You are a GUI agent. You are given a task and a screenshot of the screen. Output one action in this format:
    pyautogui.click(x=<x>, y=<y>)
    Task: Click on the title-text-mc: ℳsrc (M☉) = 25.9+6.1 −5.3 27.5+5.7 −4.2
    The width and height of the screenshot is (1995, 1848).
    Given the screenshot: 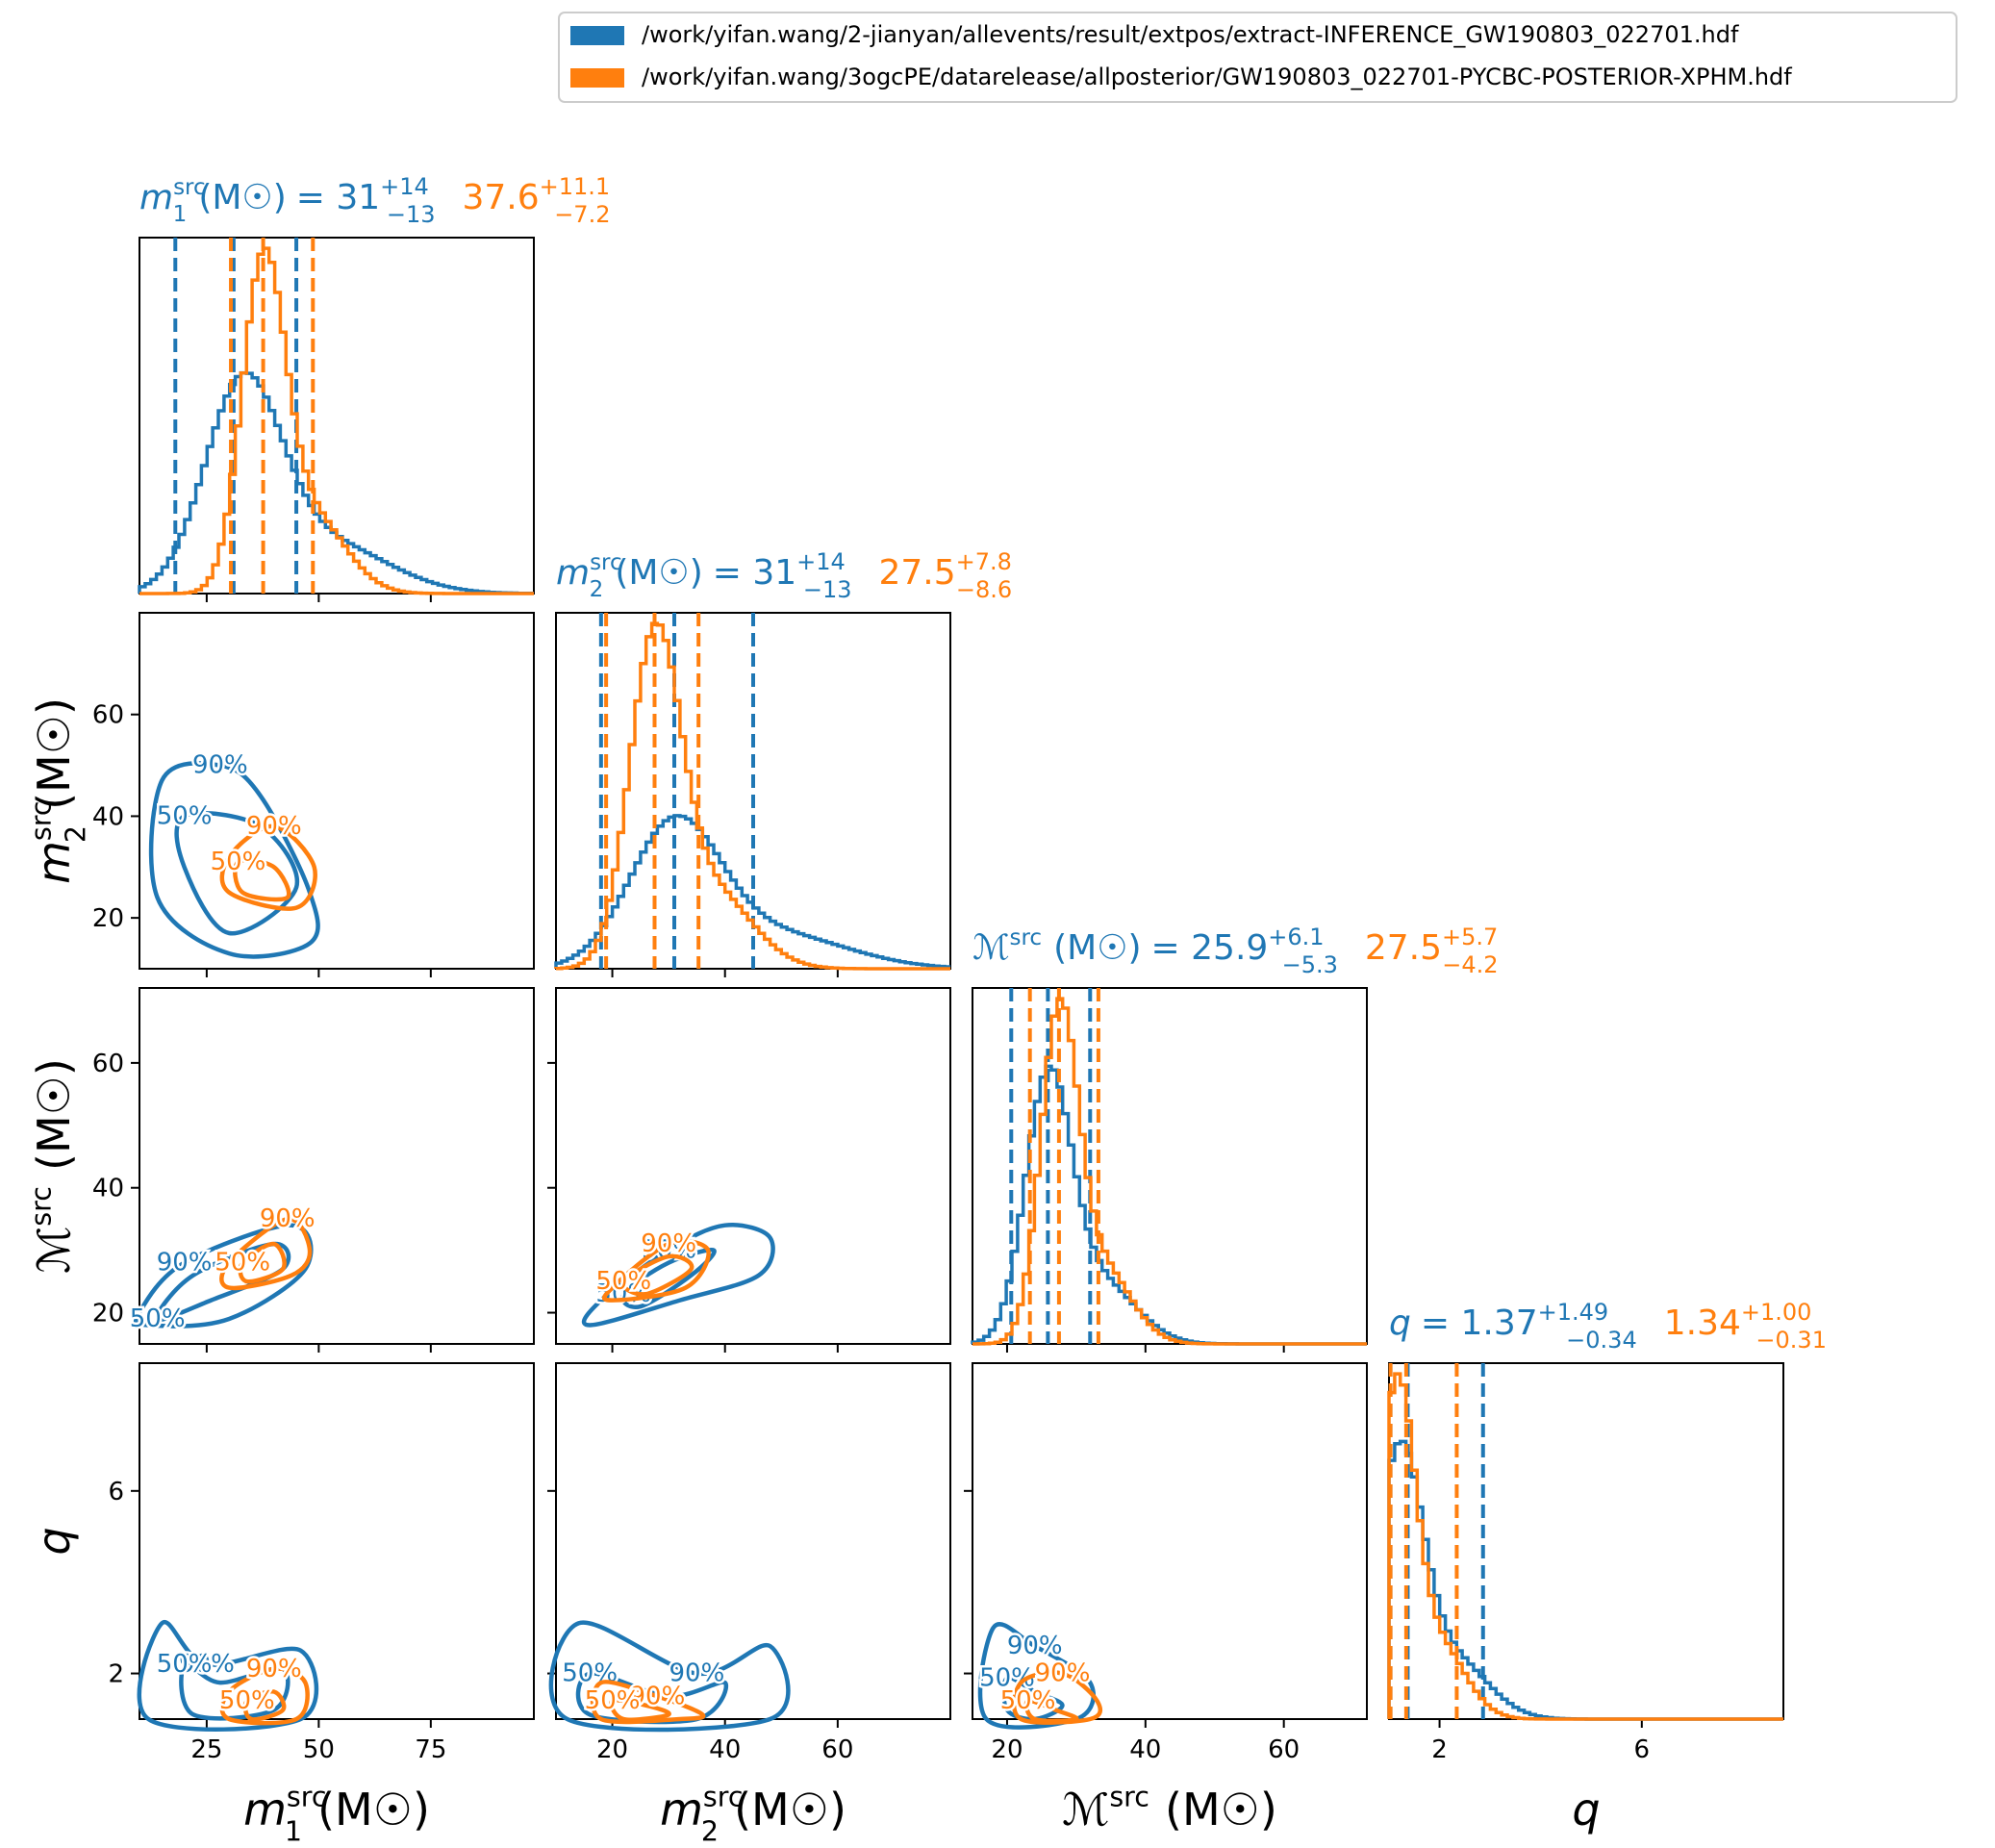 What is the action you would take?
    pyautogui.click(x=1235, y=951)
    